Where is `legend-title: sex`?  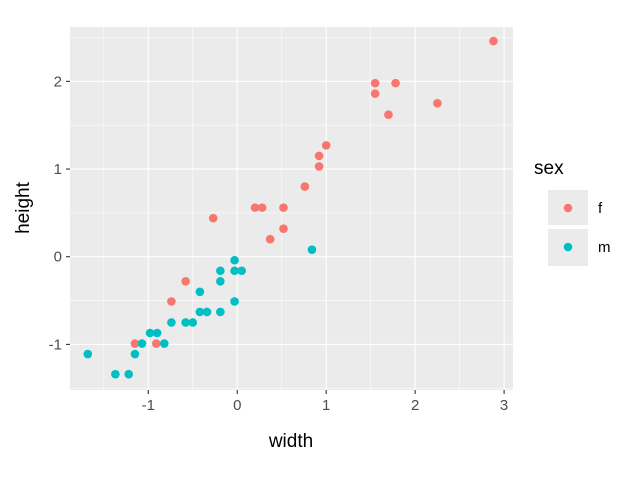
legend-title: sex is located at coordinates (549, 168).